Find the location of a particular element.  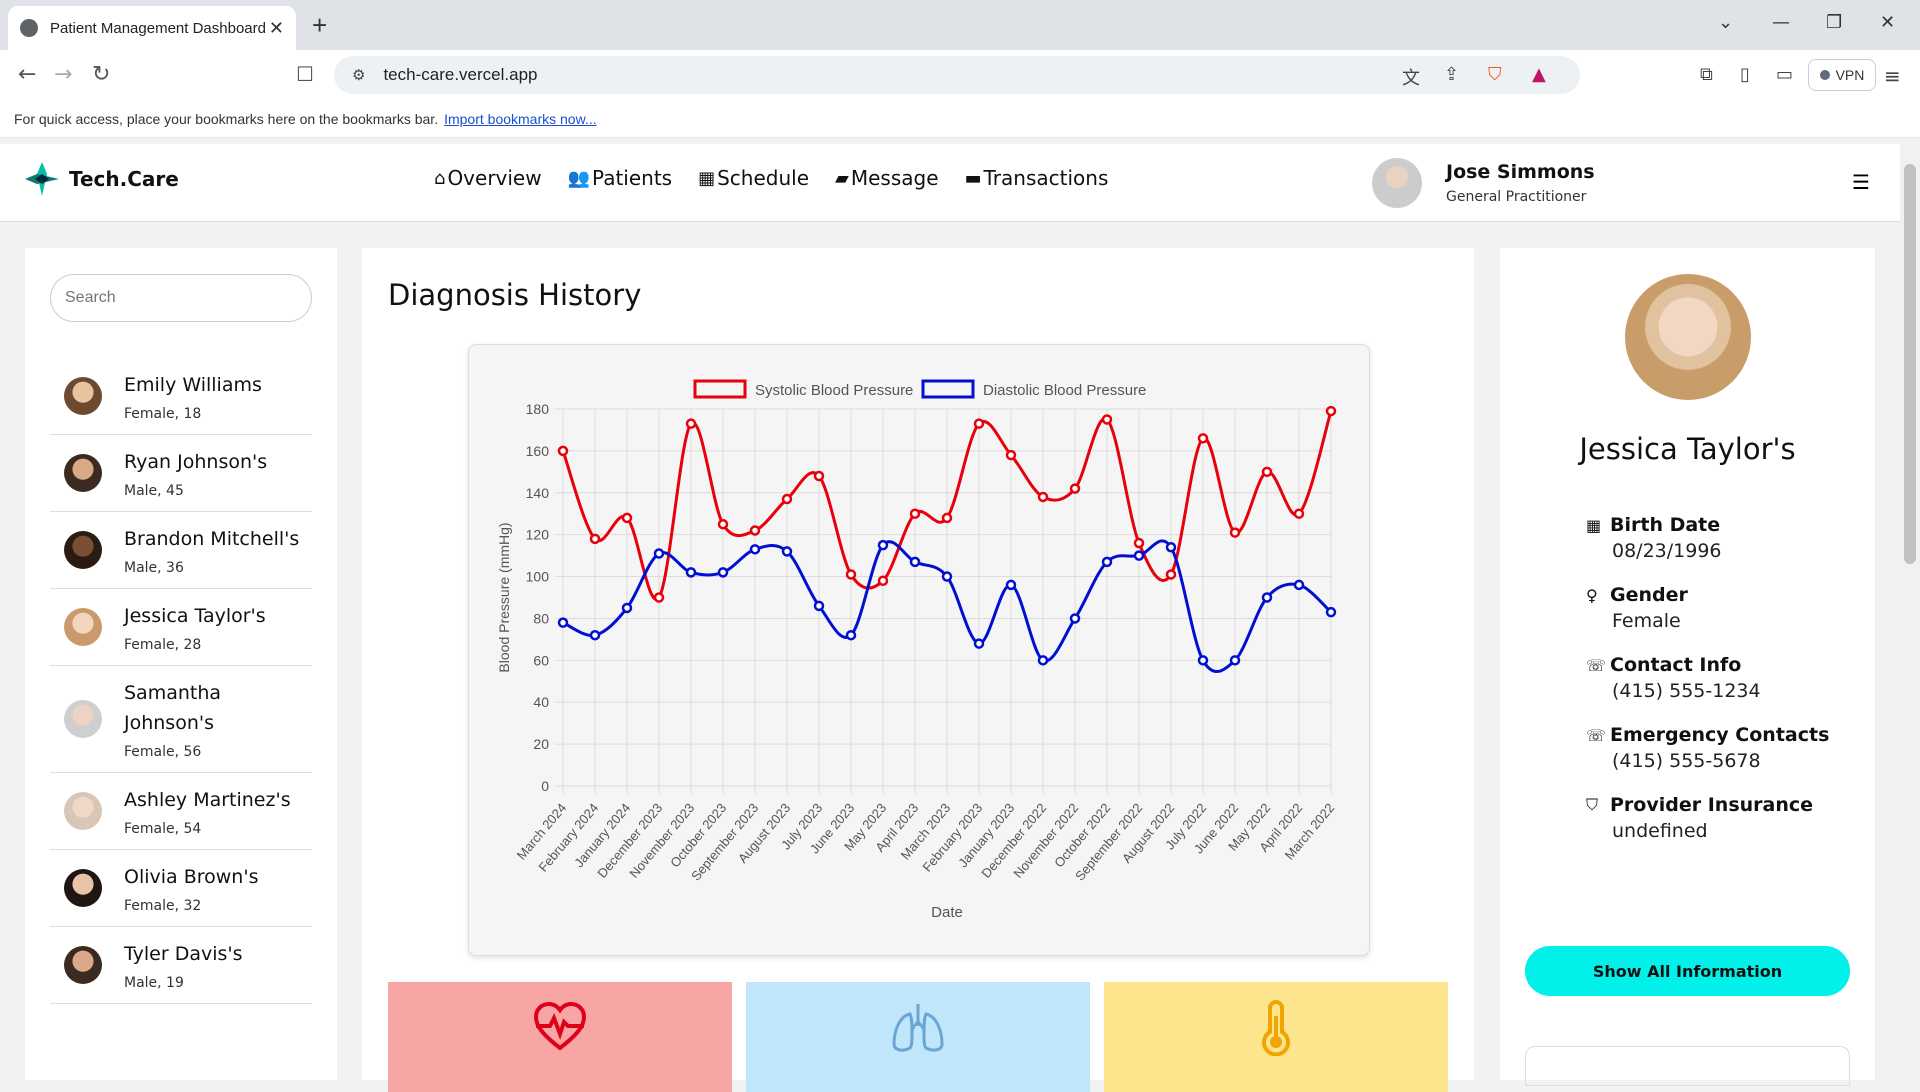

forward-button: → is located at coordinates (63, 74).